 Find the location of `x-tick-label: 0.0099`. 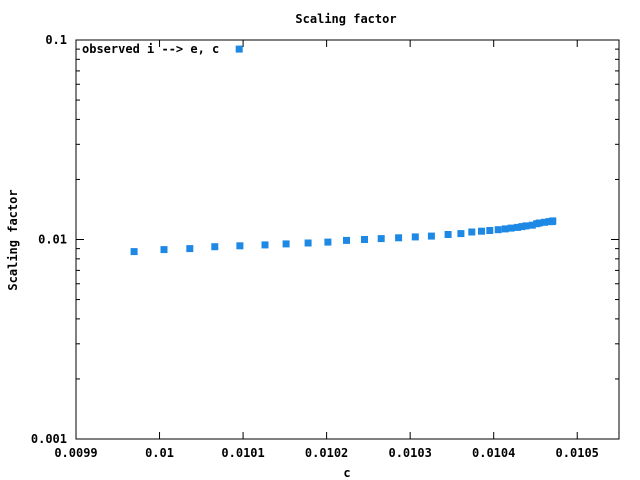

x-tick-label: 0.0099 is located at coordinates (75, 453).